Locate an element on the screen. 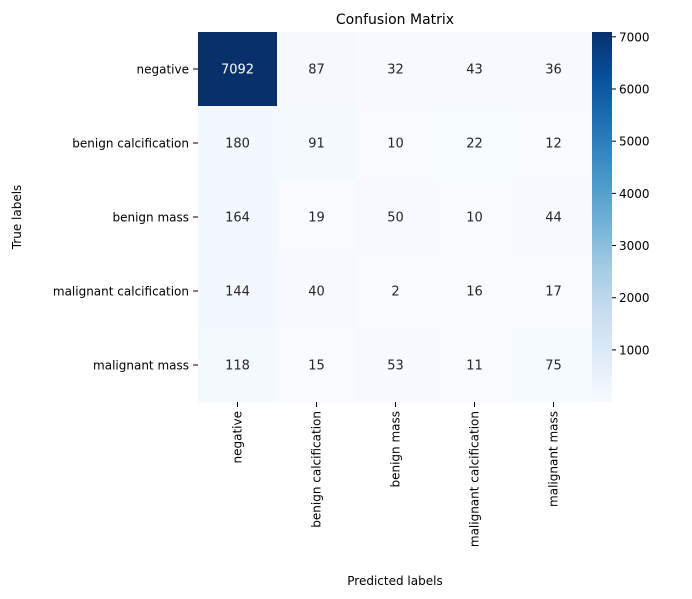  cell-value-r3-c2: 2 is located at coordinates (395, 292).